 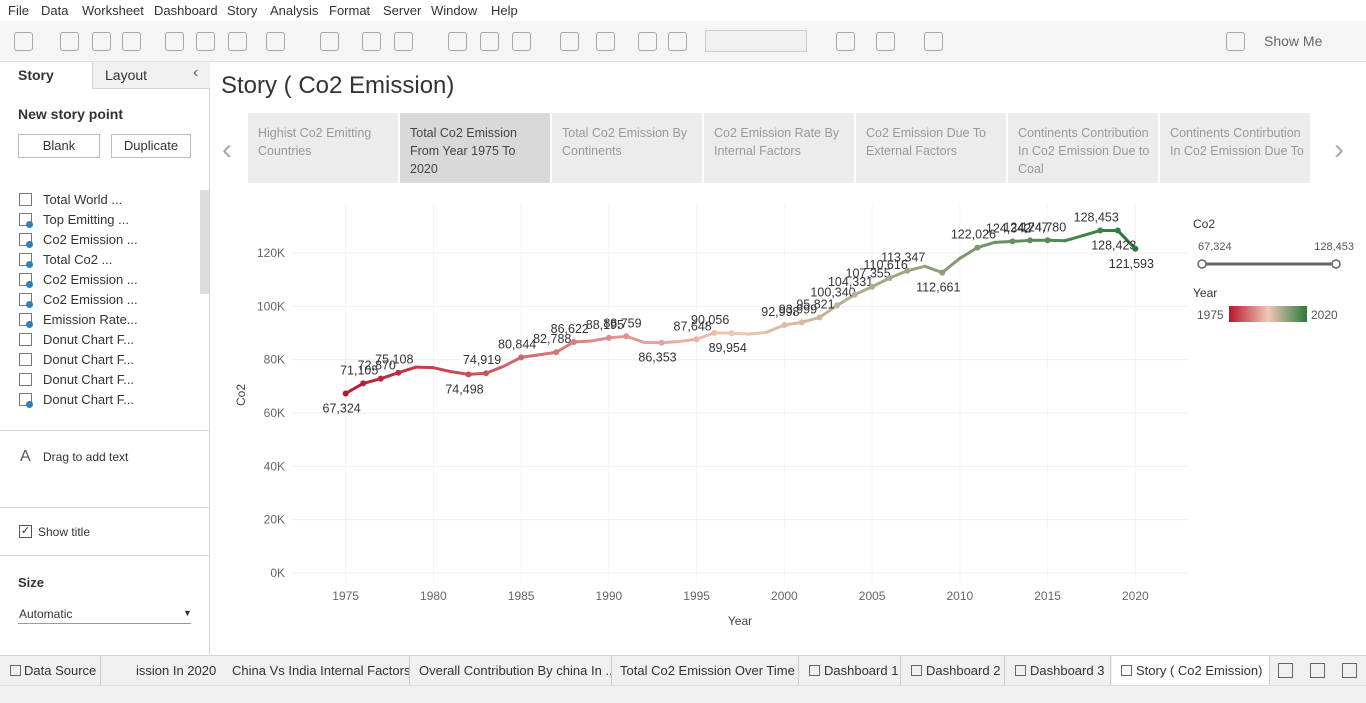 What do you see at coordinates (1067, 670) in the screenshot?
I see `tab-label: Dashboard 3` at bounding box center [1067, 670].